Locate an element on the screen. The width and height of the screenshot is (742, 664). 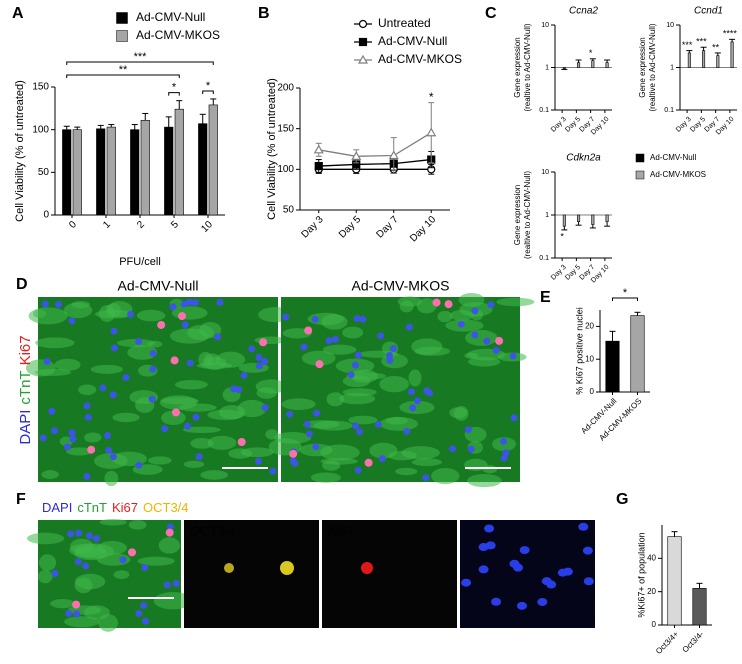
y-tick-label: 150 is located at coordinates (40, 87).